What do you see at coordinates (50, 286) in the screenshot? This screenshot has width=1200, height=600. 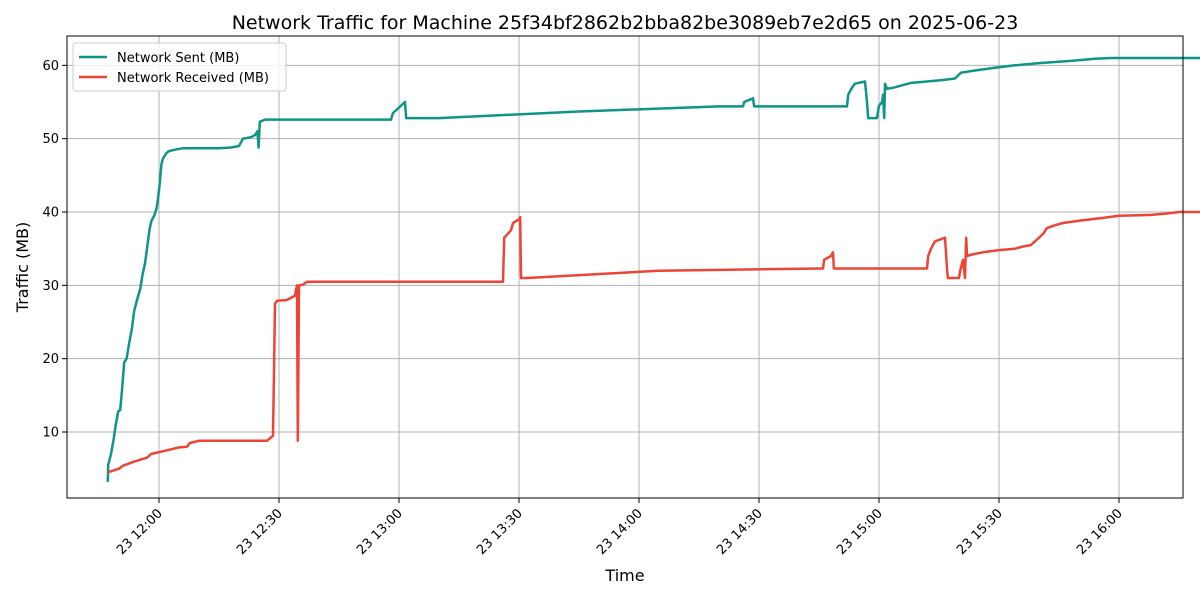 I see `y-tick-label: 30` at bounding box center [50, 286].